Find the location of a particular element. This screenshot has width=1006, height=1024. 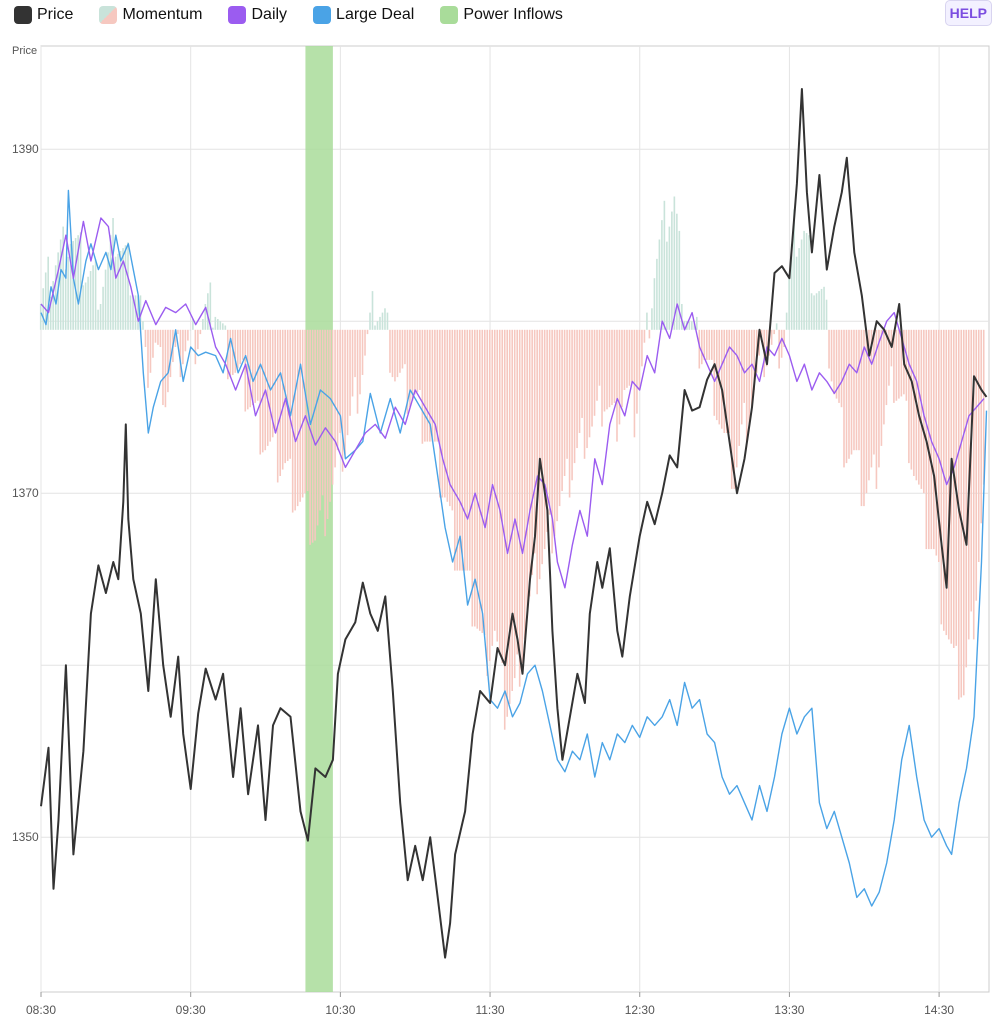

legend-item-price: Price is located at coordinates (43, 15).